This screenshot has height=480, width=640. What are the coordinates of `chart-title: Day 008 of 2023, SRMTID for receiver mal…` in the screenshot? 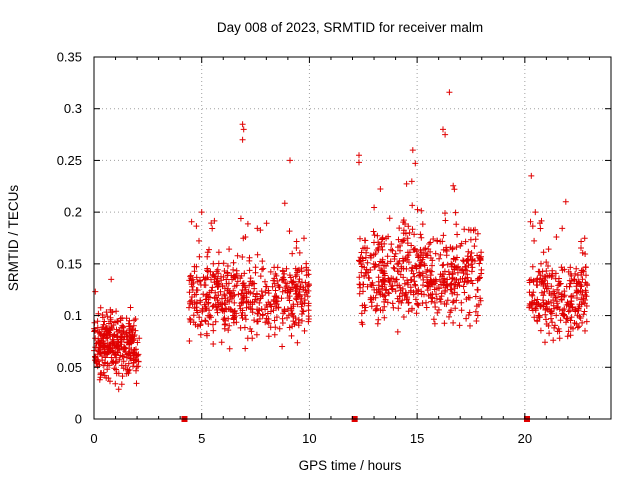 It's located at (350, 27).